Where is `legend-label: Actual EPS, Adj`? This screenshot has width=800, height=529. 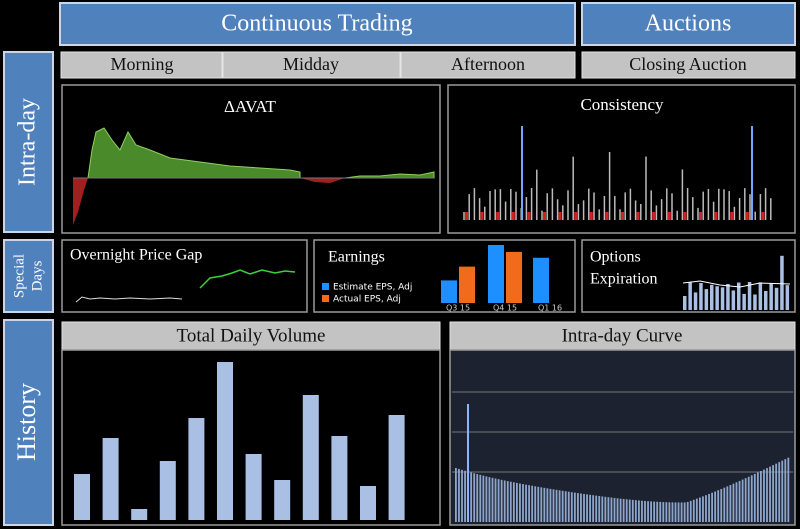 legend-label: Actual EPS, Adj is located at coordinates (367, 300).